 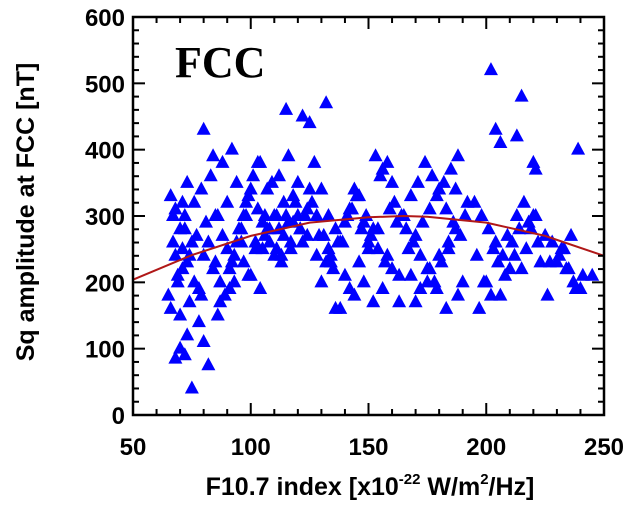 What do you see at coordinates (105, 283) in the screenshot?
I see `y-tick-label: 200` at bounding box center [105, 283].